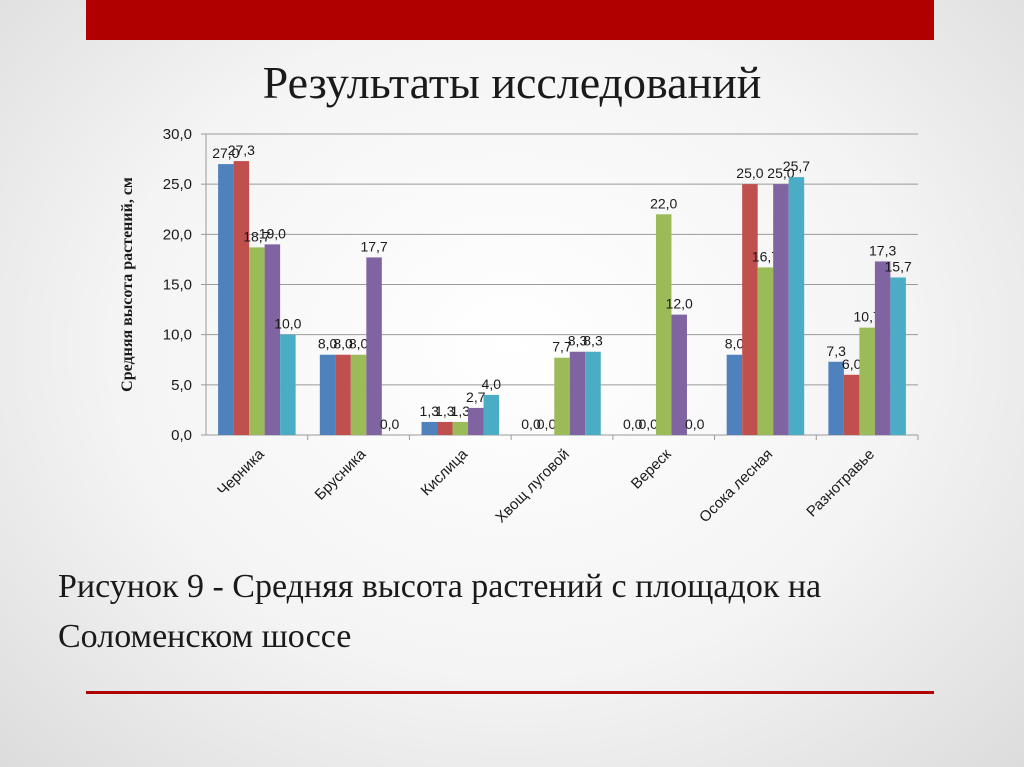 Image resolution: width=1024 pixels, height=767 pixels. What do you see at coordinates (836, 351) in the screenshot?
I see `data-label: 7,3` at bounding box center [836, 351].